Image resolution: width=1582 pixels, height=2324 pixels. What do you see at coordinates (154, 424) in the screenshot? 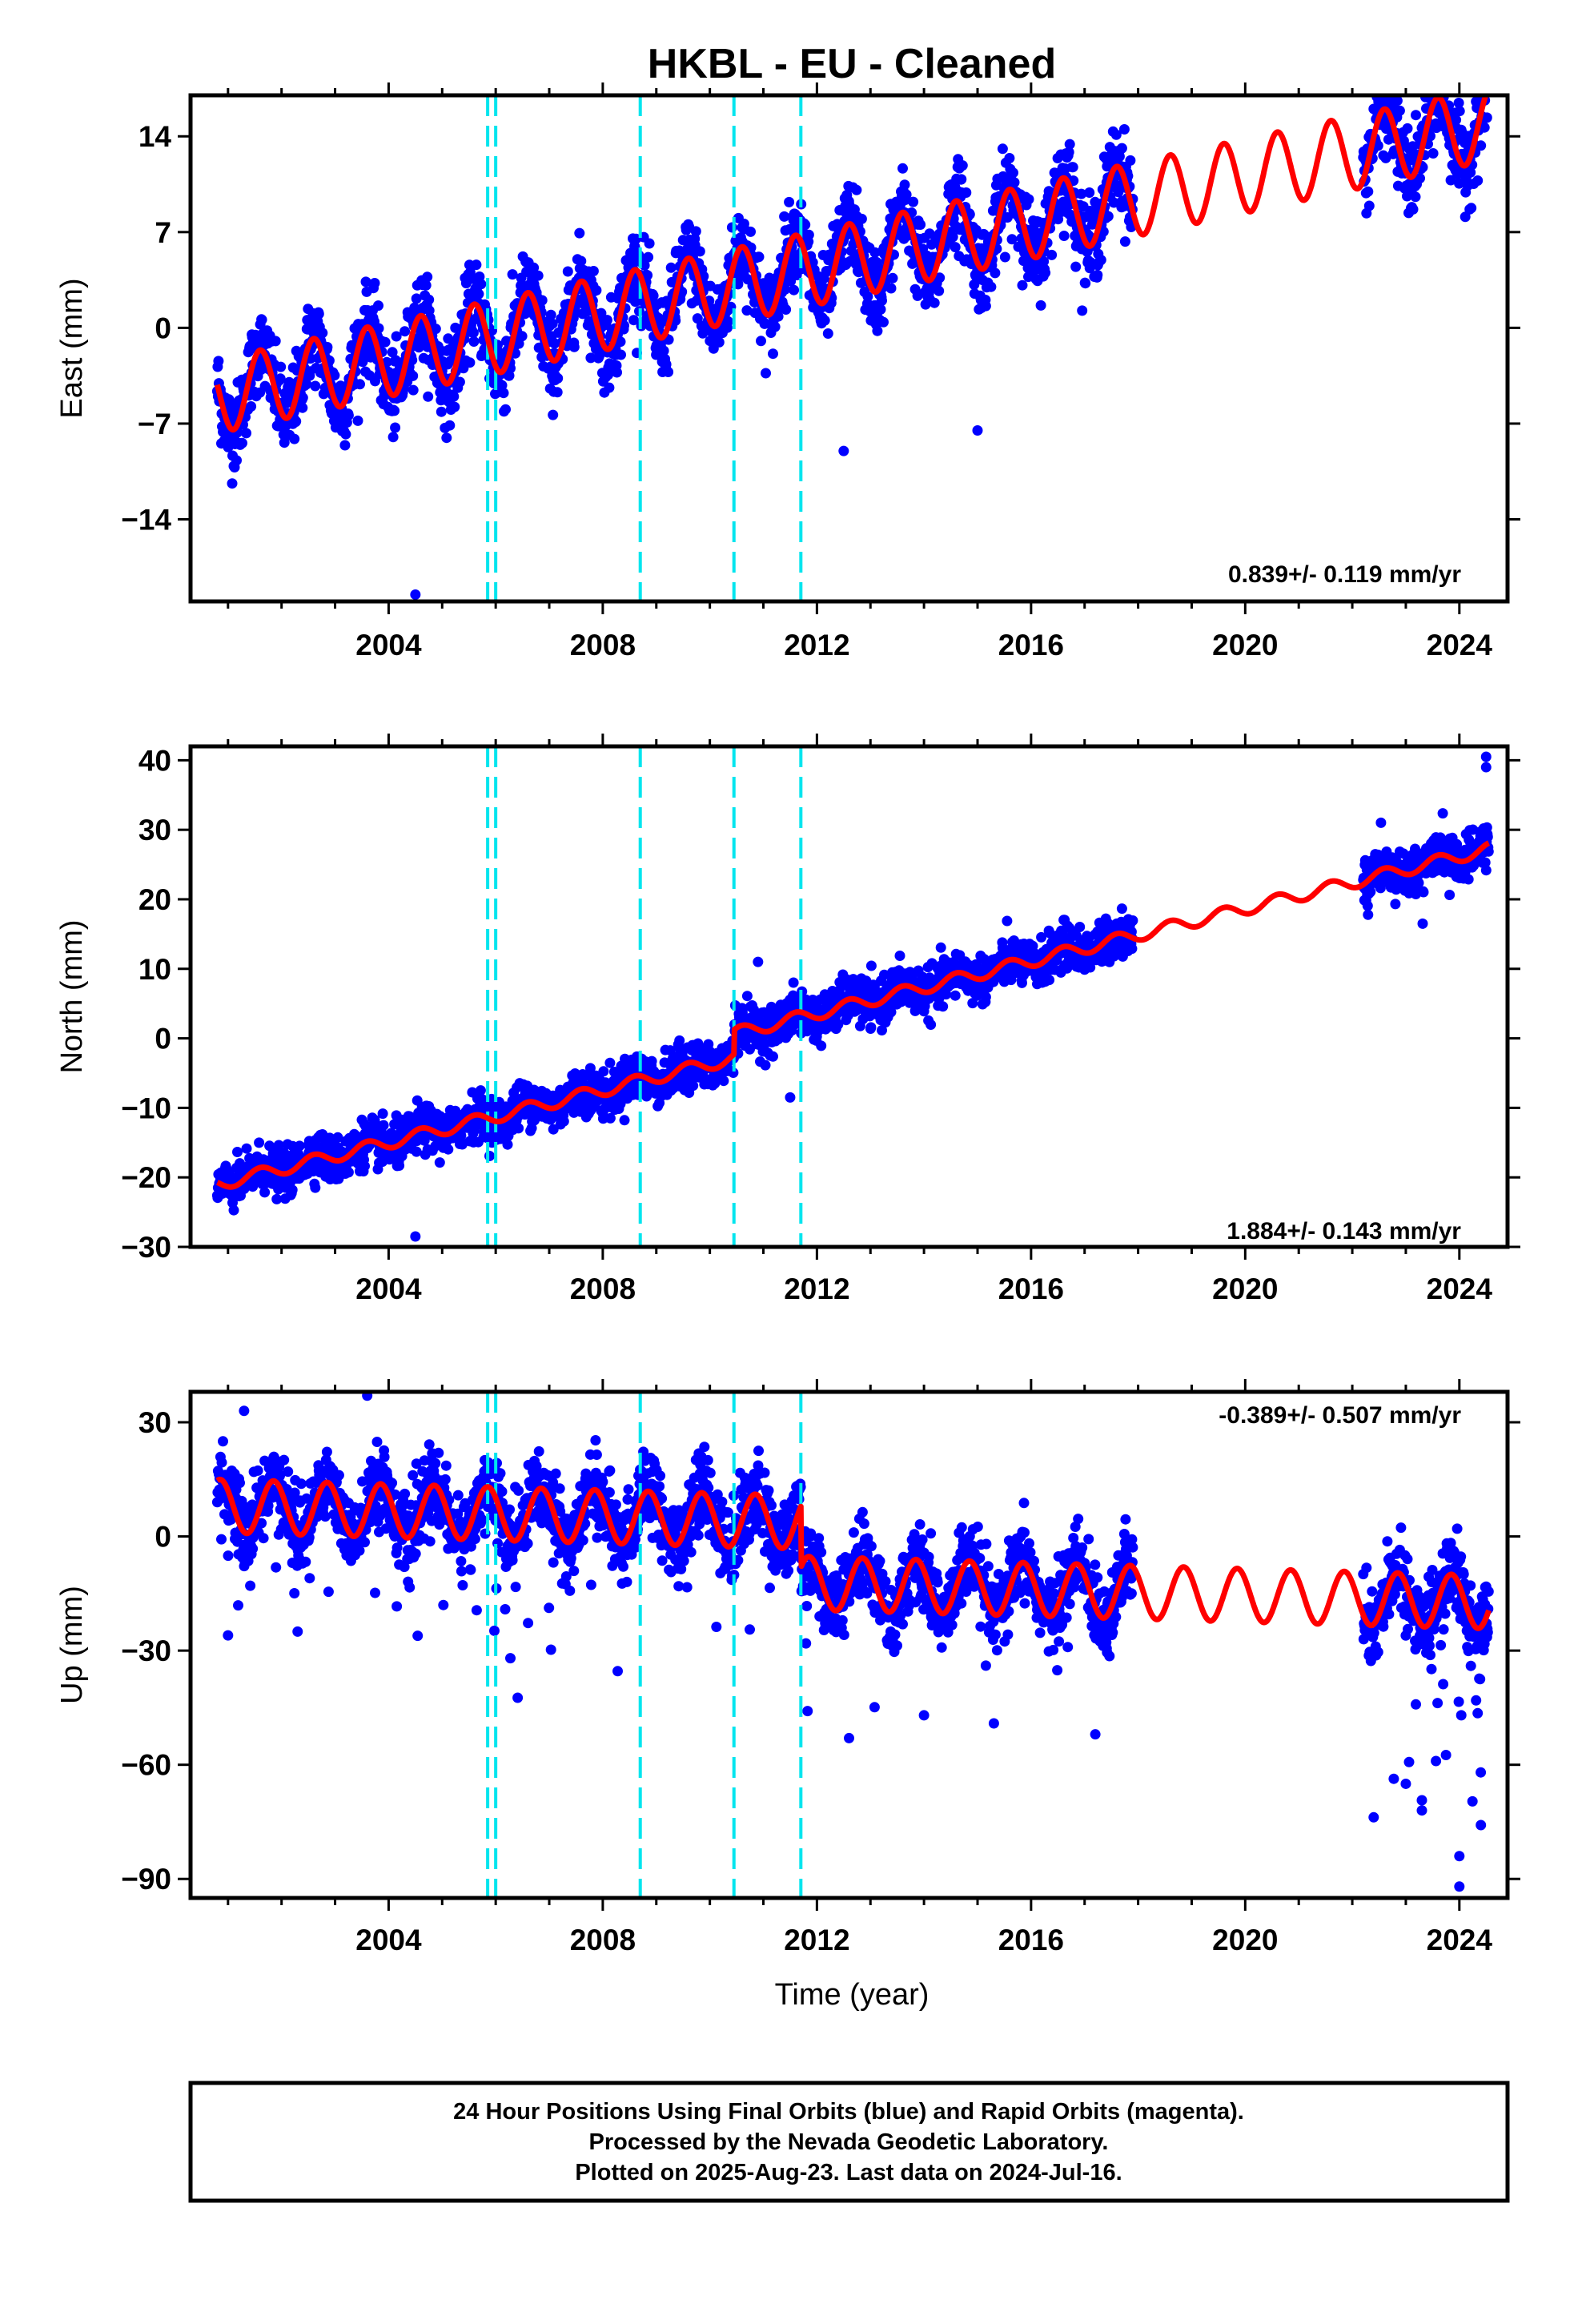
I see `y-tick-label: −7` at bounding box center [154, 424].